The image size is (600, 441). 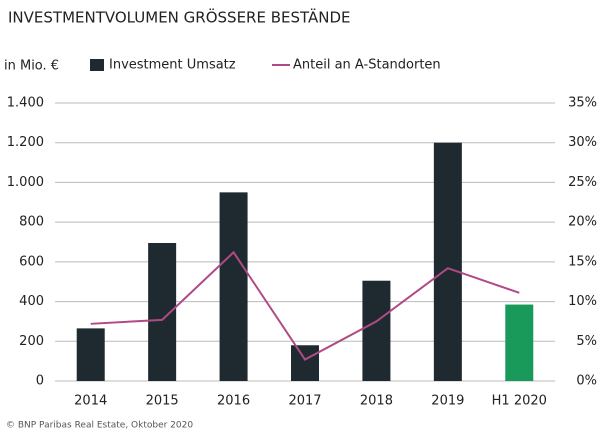 I want to click on chart-title: INVESTMENTVOLUMEN GRÖSSERE BESTÄNDE, so click(x=179, y=17).